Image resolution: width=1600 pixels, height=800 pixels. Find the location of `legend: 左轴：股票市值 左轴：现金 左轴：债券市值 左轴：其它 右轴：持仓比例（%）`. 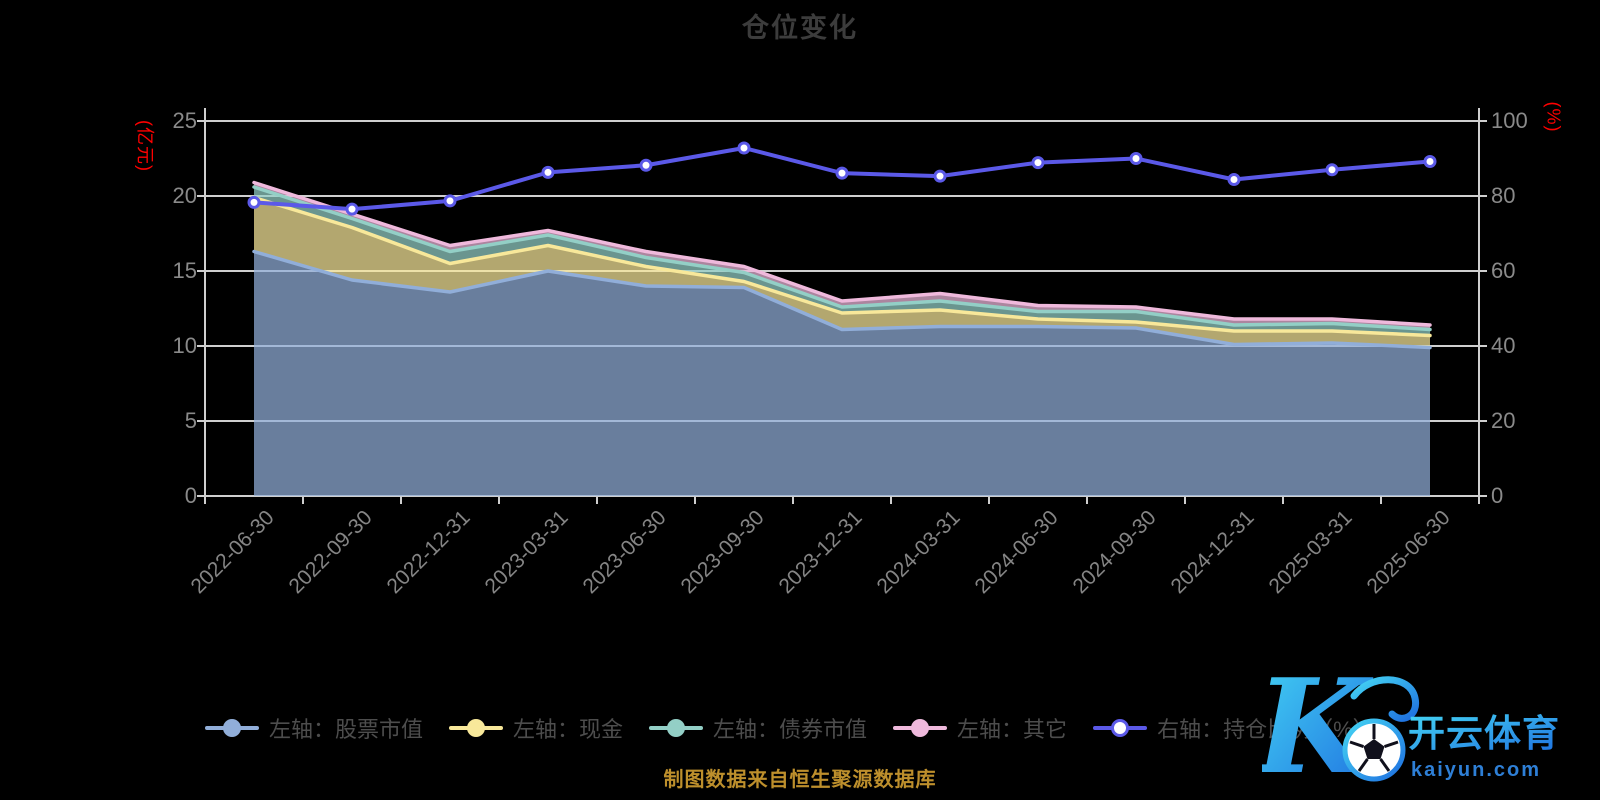

legend: 左轴：股票市值 左轴：现金 左轴：债券市值 左轴：其它 右轴：持仓比例（%） is located at coordinates (790, 728).